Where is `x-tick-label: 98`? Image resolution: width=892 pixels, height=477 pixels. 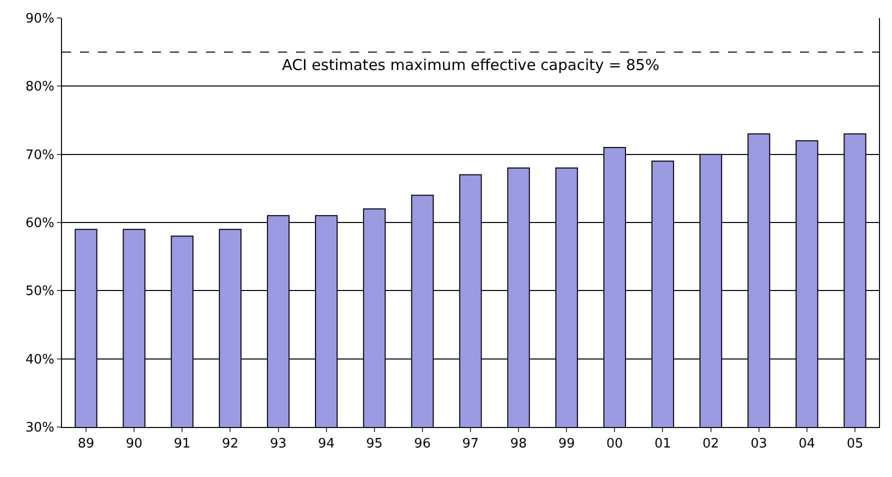 x-tick-label: 98 is located at coordinates (518, 444).